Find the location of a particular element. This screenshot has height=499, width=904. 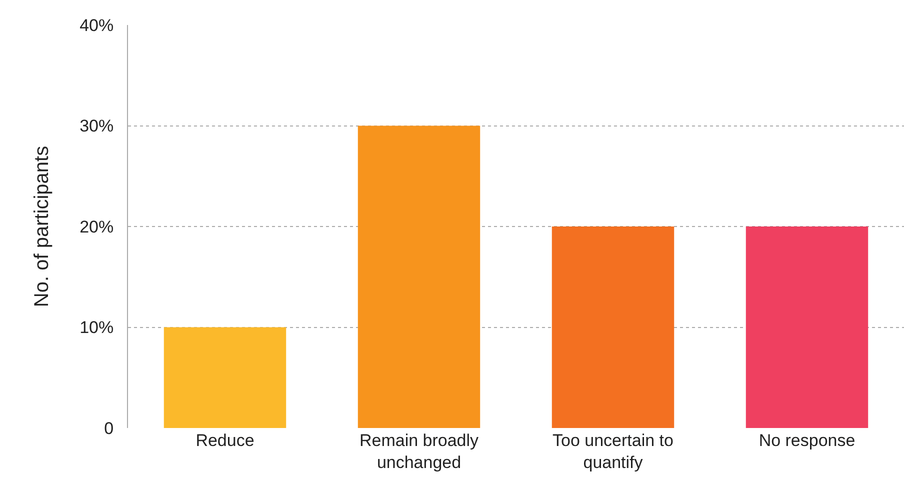

y-tick-label: 20% is located at coordinates (97, 226).